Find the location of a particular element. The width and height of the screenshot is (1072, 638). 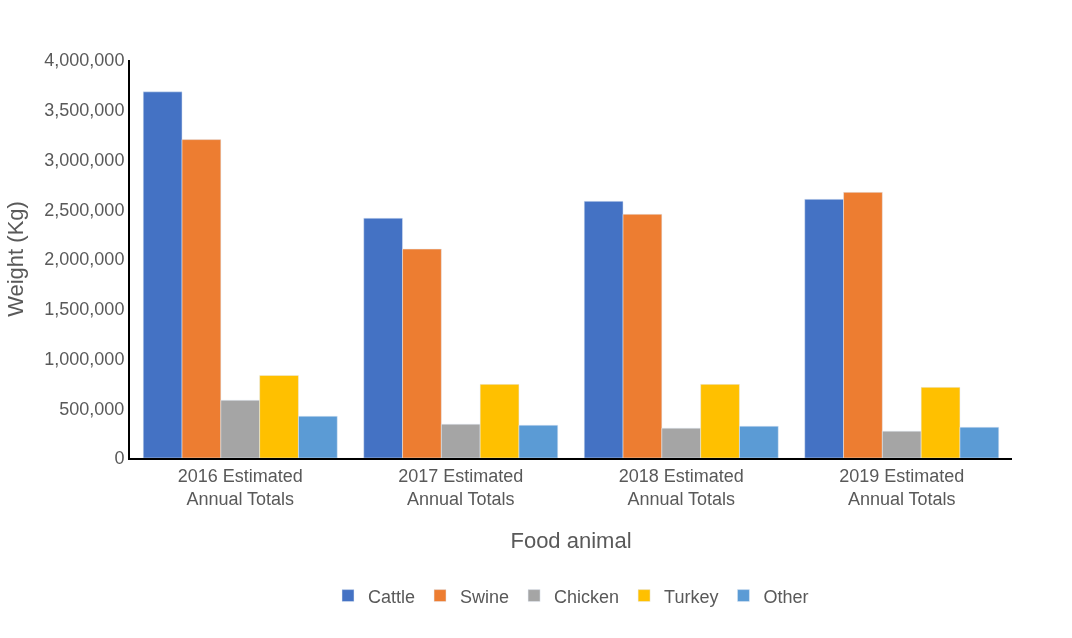

x-axis-title: Food animal is located at coordinates (571, 541).